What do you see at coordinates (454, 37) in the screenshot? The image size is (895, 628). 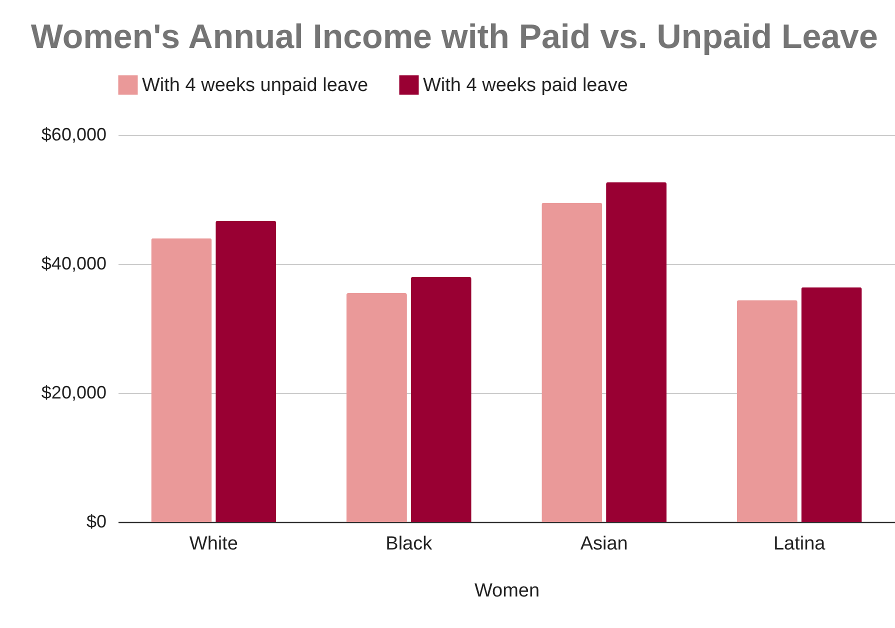 I see `chart-title: Women's Annual Income with Paid vs. Unpaid Leave` at bounding box center [454, 37].